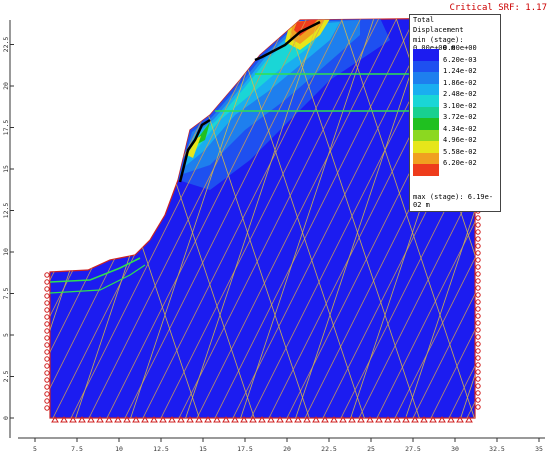  I want to click on legend-level-label: 6.20e-03, so click(460, 59).